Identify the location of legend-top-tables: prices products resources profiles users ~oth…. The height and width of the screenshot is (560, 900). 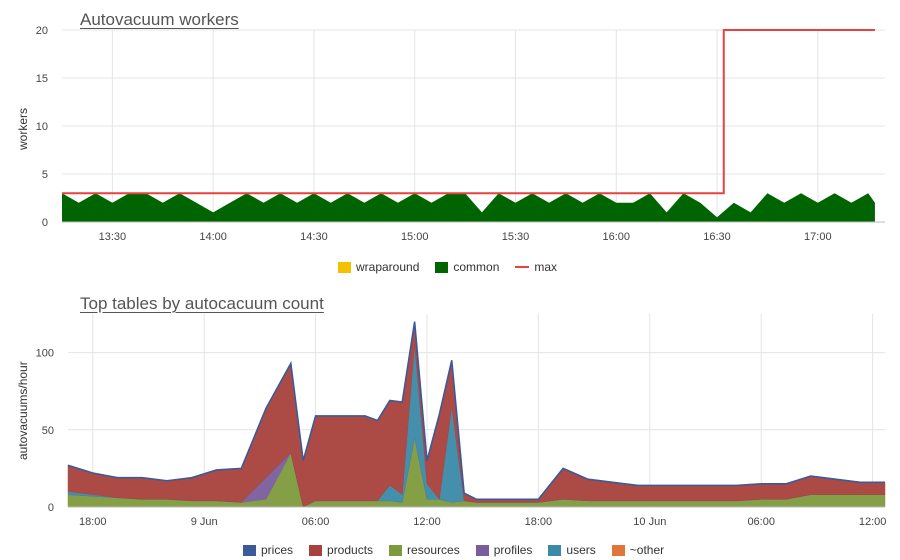
(453, 550).